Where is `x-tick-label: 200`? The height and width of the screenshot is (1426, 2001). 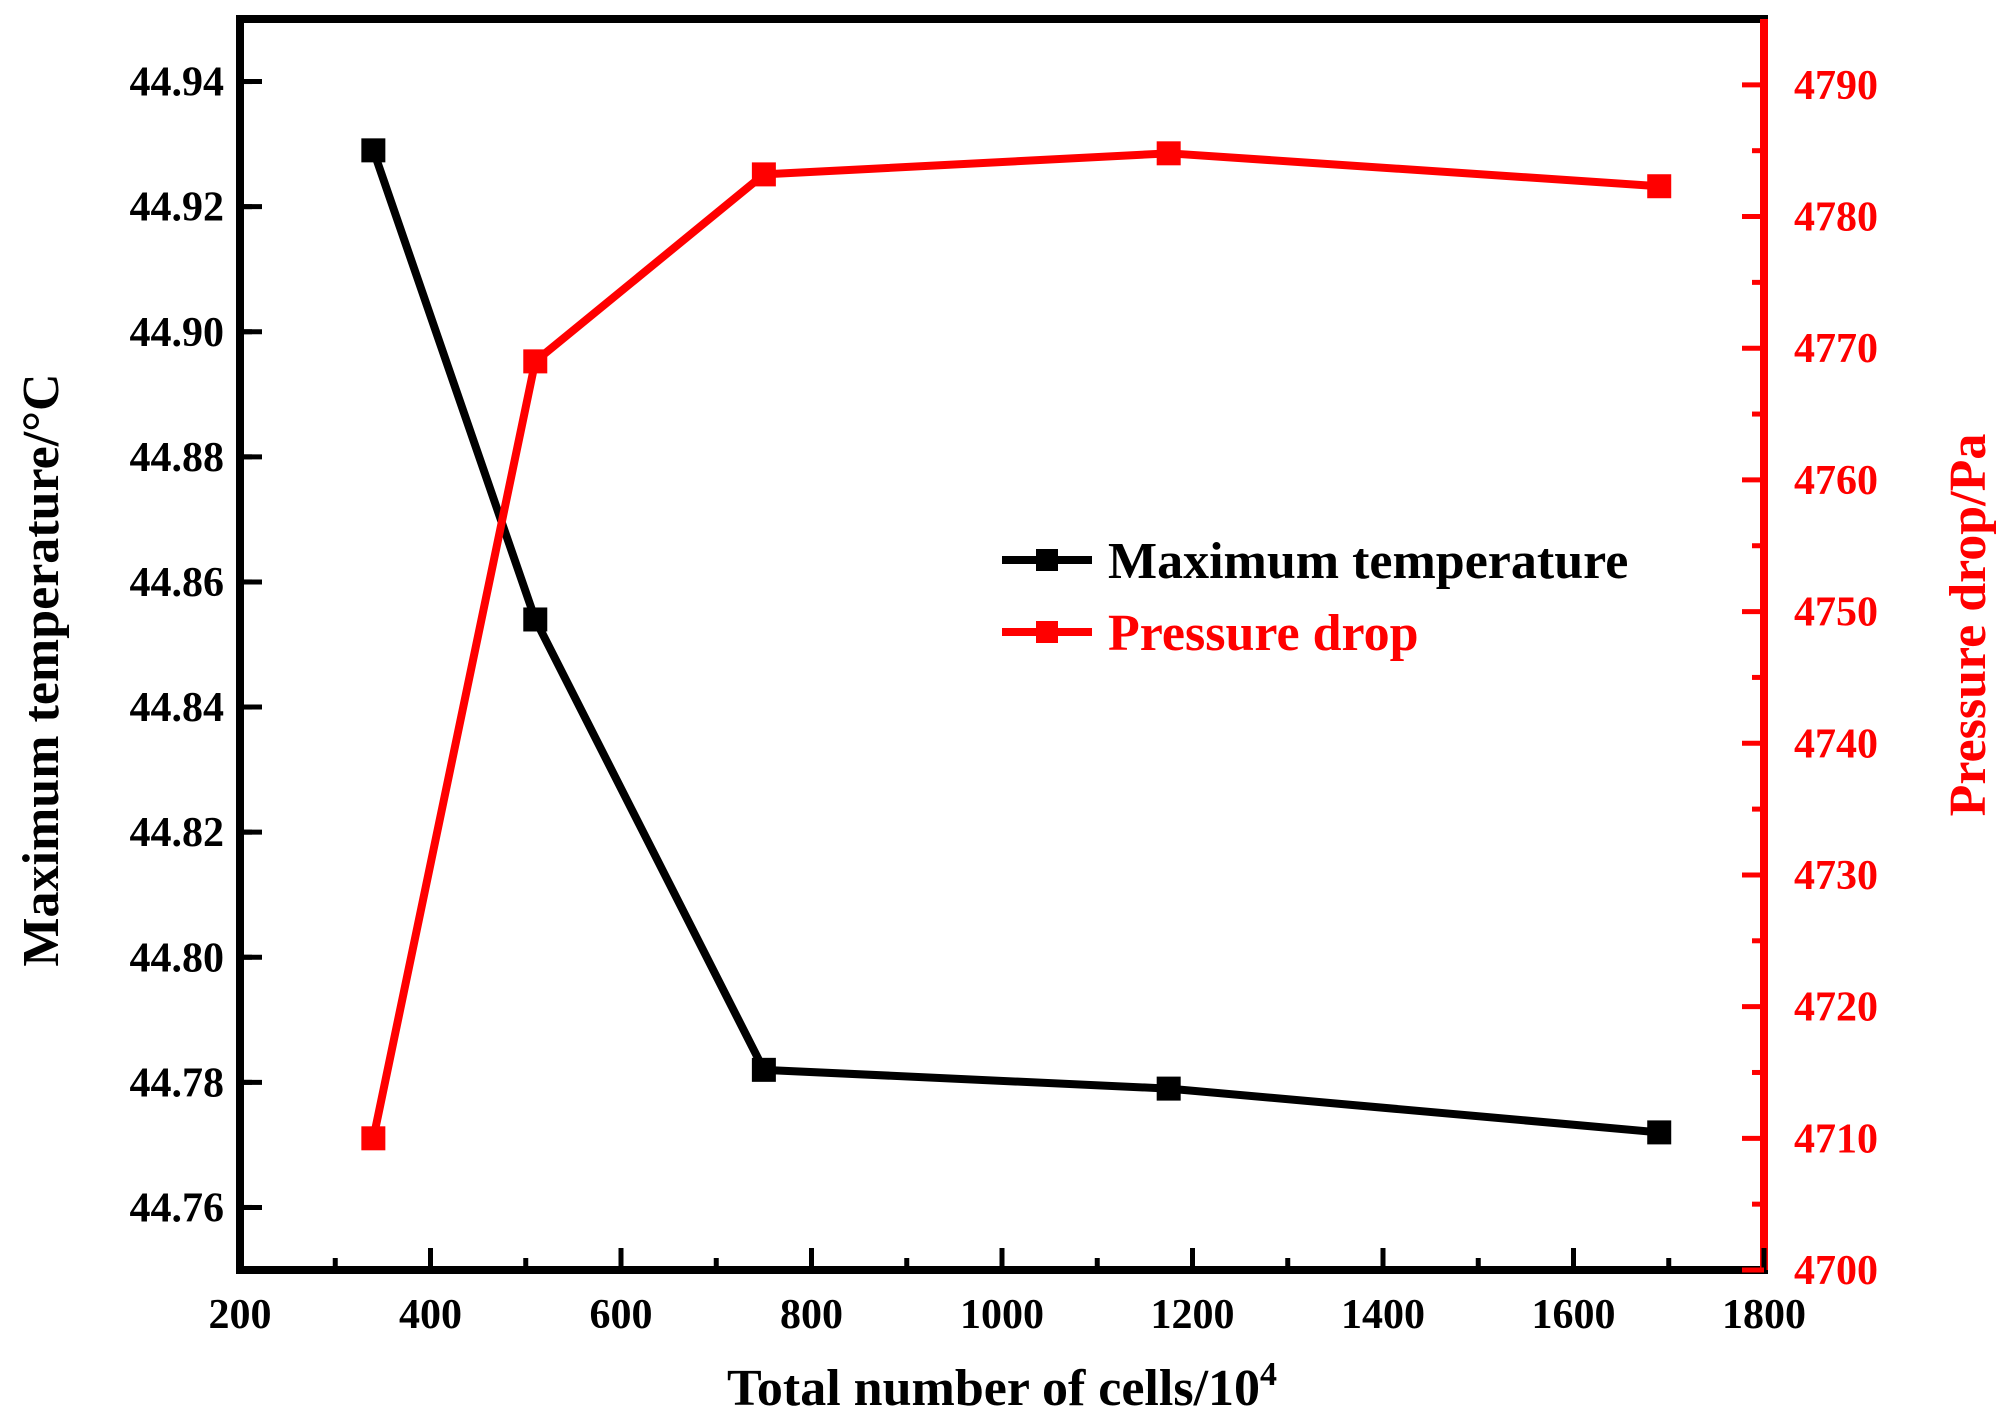
x-tick-label: 200 is located at coordinates (240, 1315).